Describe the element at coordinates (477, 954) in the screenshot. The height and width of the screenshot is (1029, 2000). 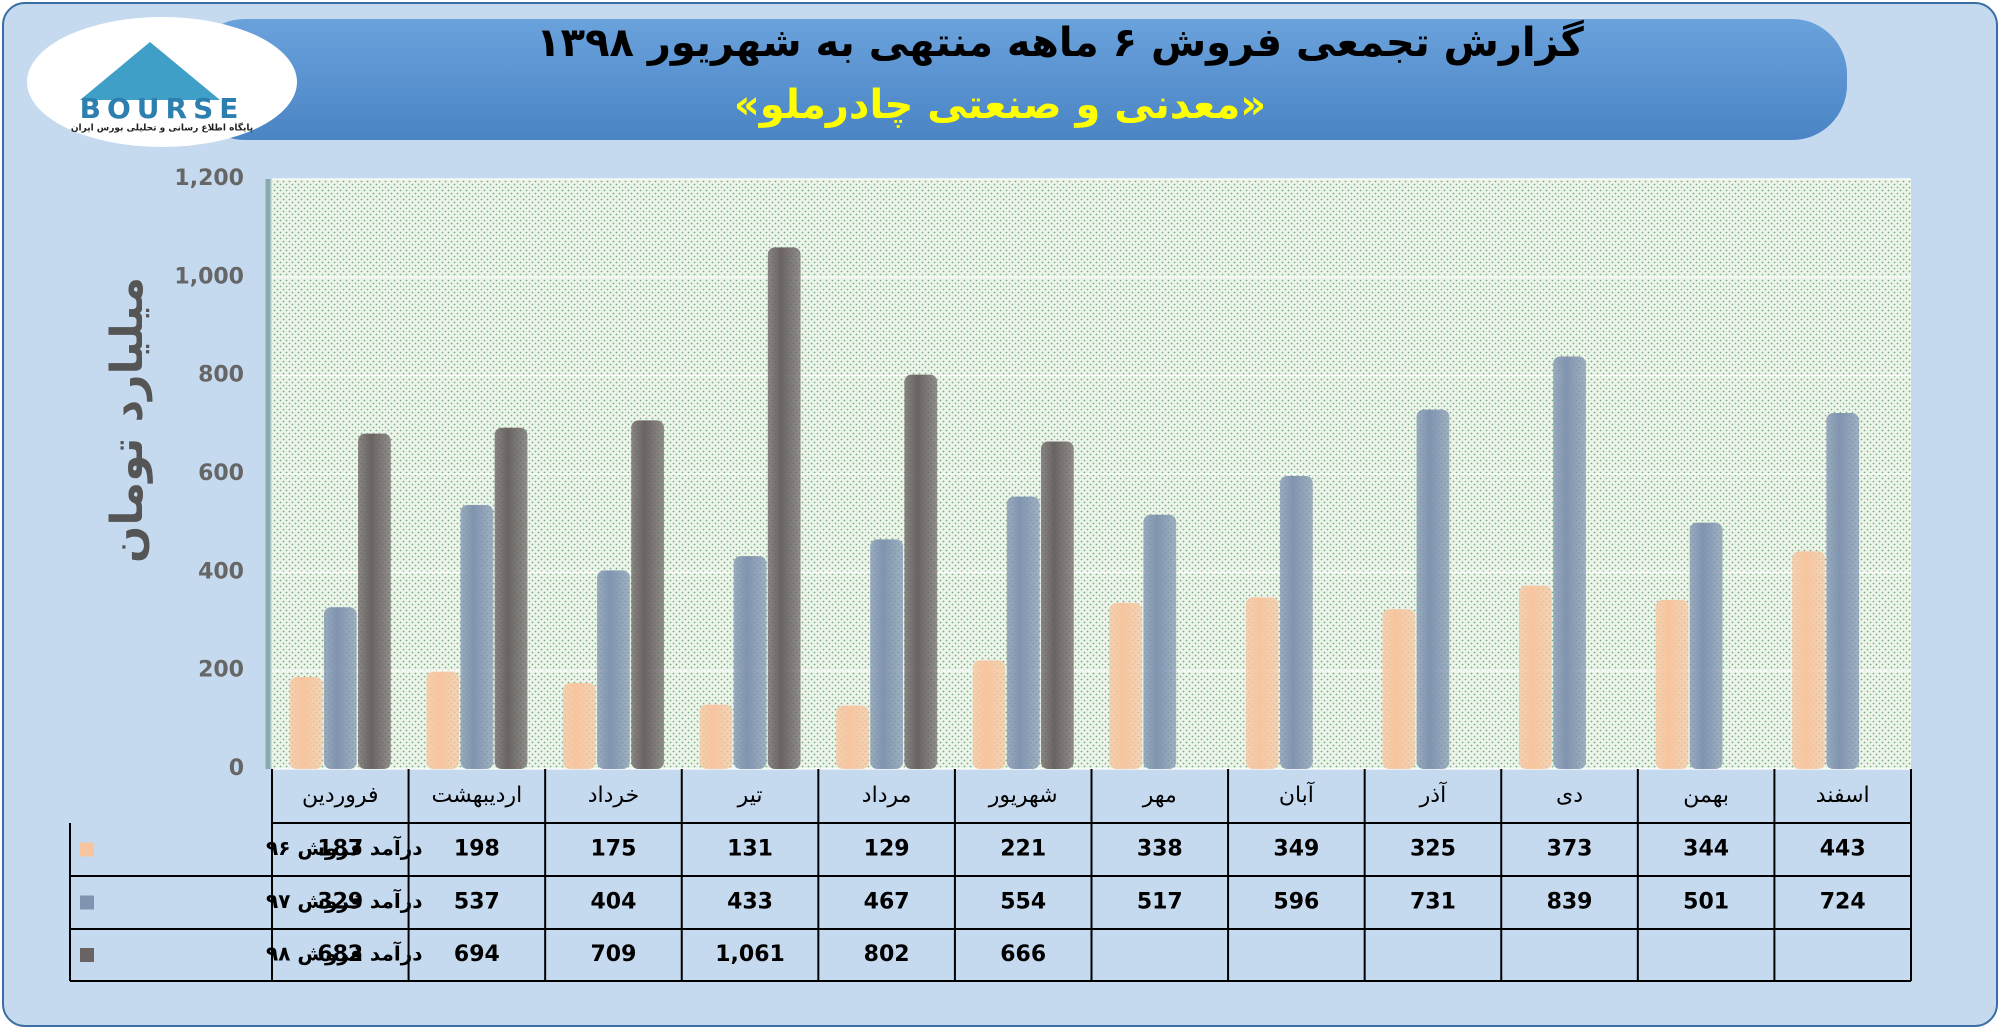
I see `table-value: 694` at that location.